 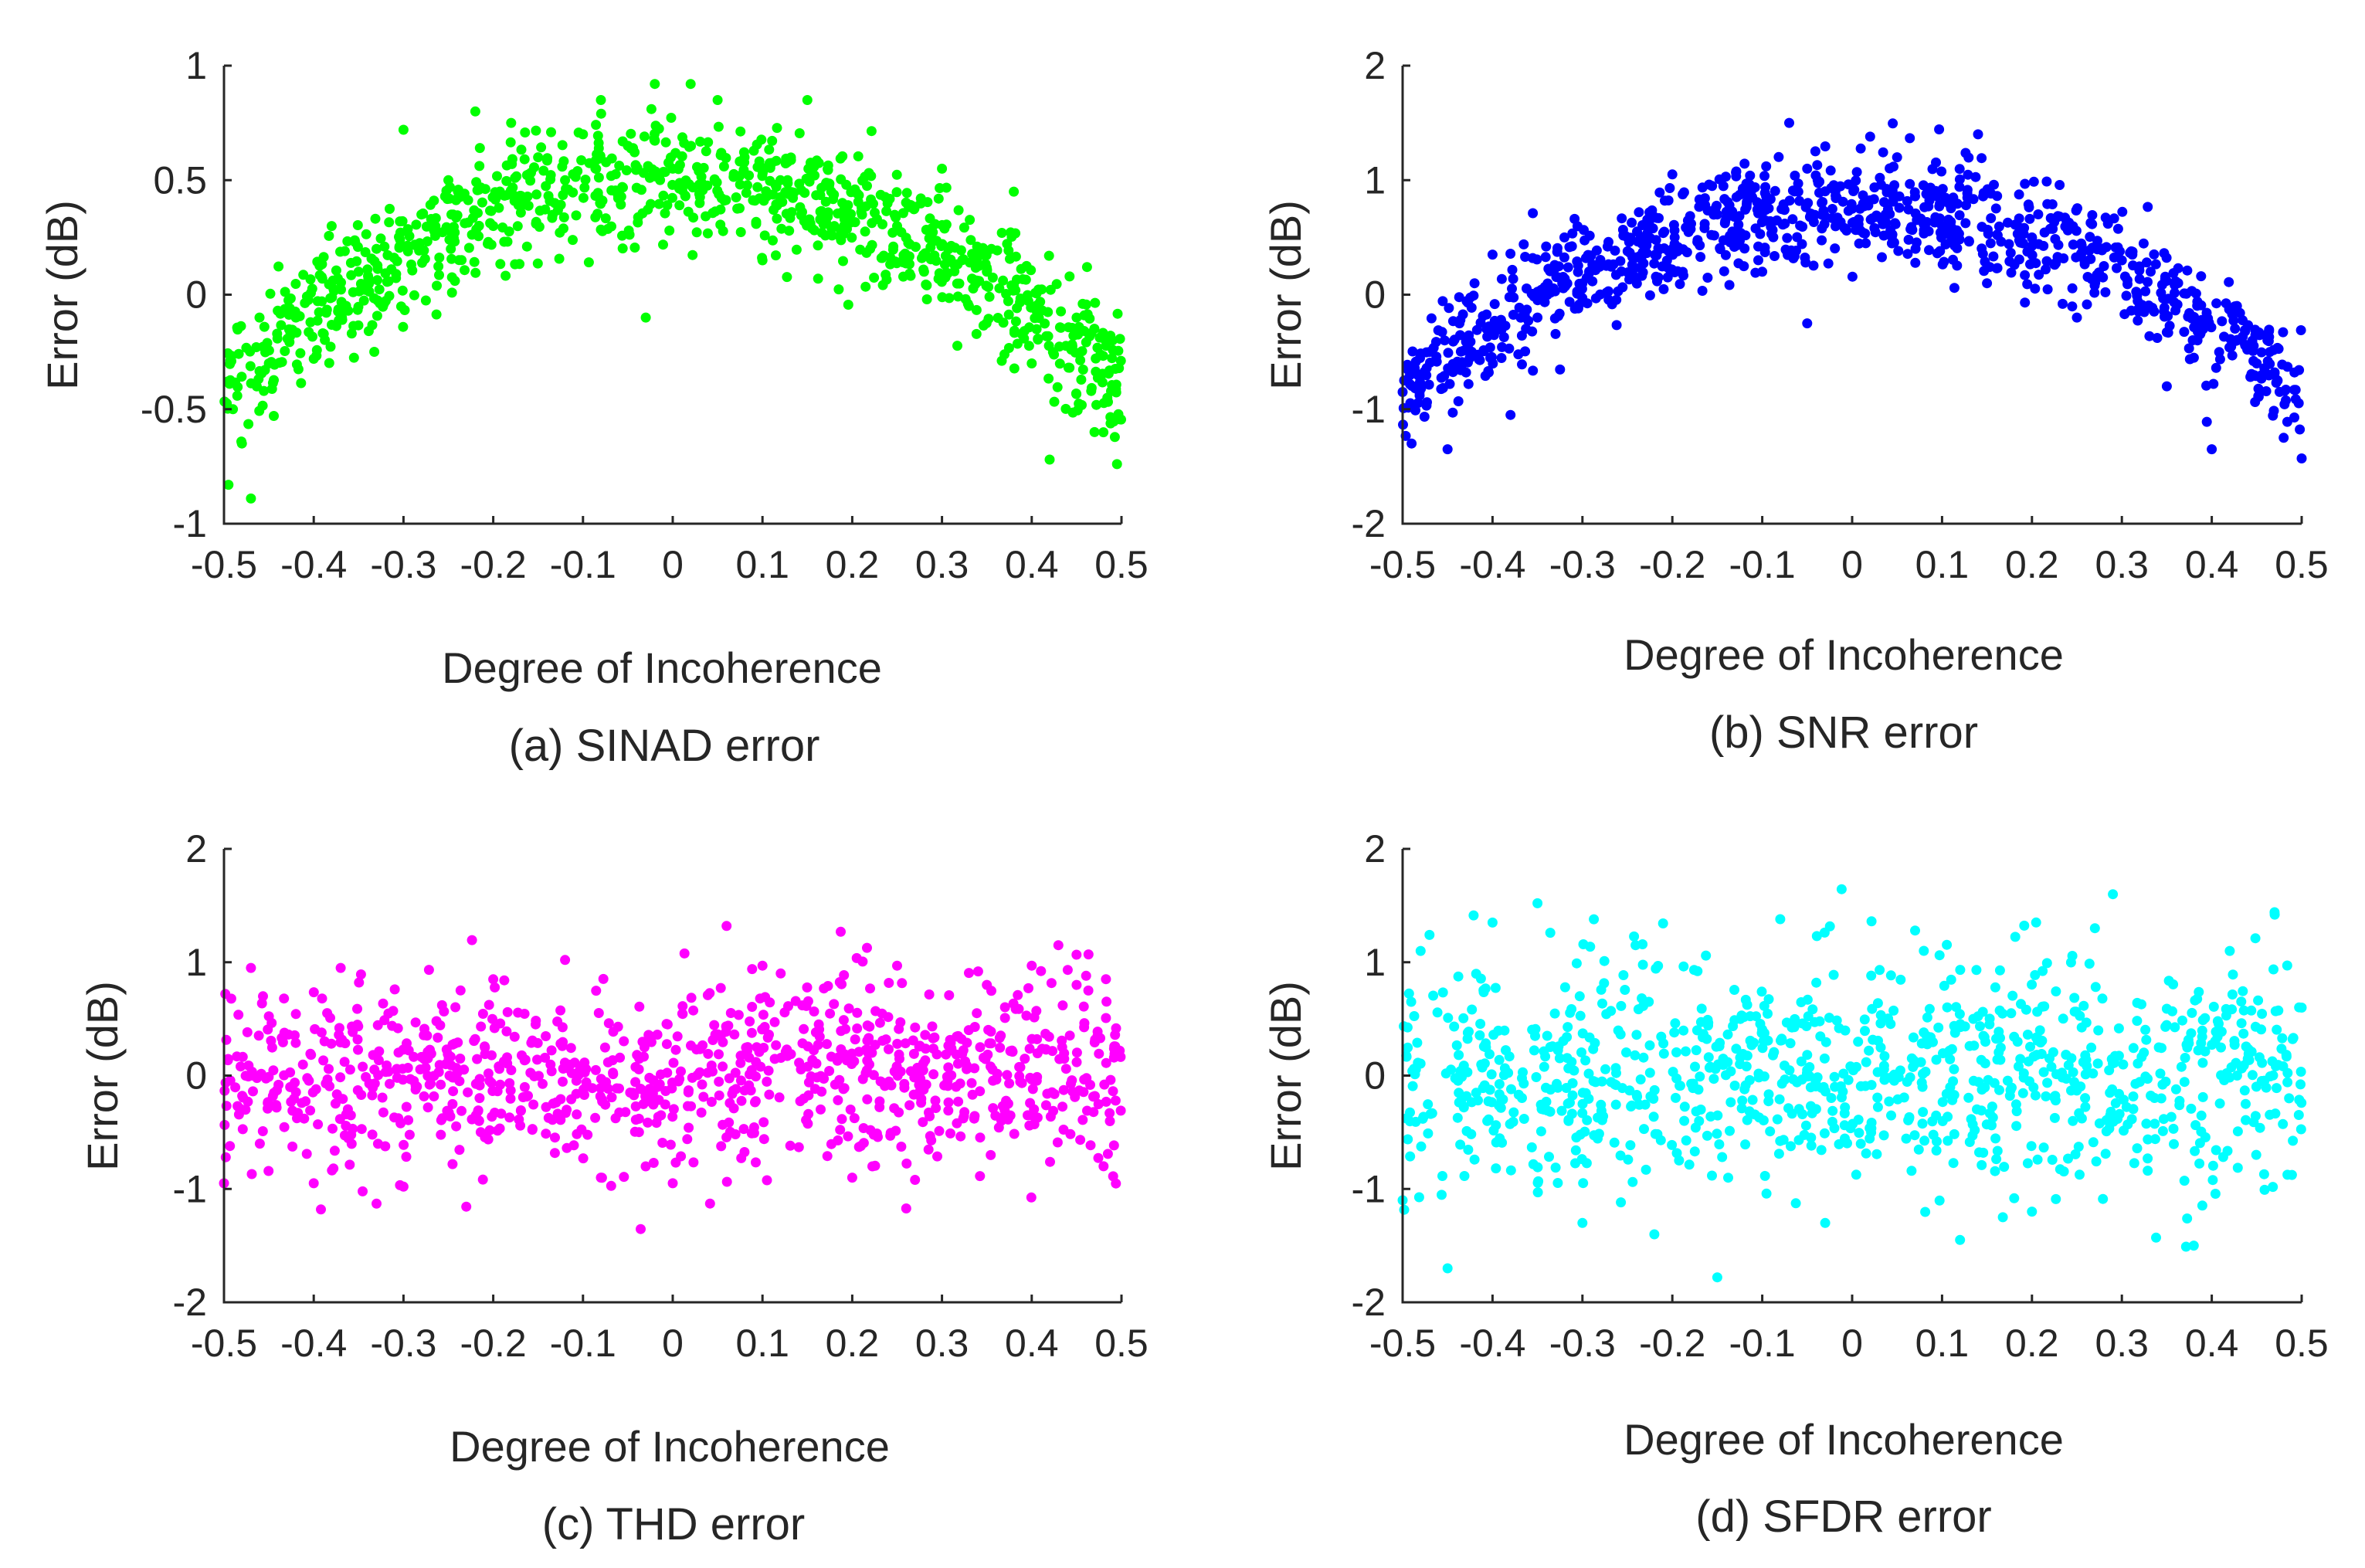 I want to click on xlabel-c: Degree of Incoherence, so click(x=670, y=1446).